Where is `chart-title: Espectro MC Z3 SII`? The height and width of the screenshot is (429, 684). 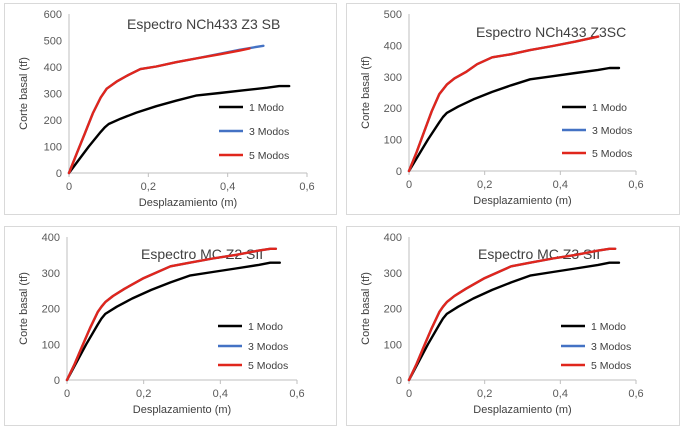 chart-title: Espectro MC Z3 SII is located at coordinates (539, 254).